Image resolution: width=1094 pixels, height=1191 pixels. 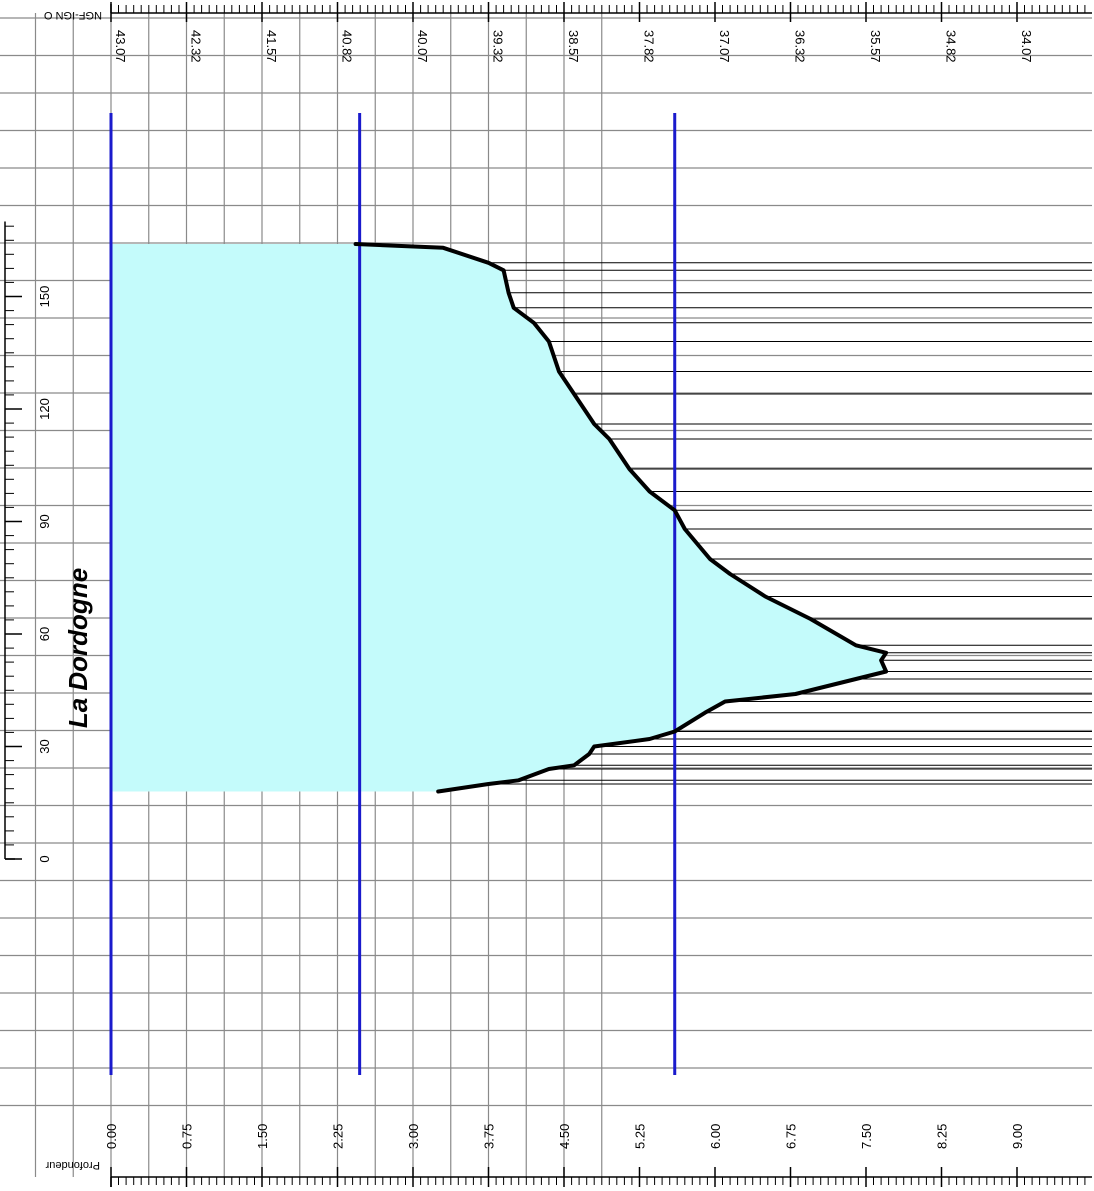 What do you see at coordinates (724, 46) in the screenshot?
I see `top-tick-label: 37.07` at bounding box center [724, 46].